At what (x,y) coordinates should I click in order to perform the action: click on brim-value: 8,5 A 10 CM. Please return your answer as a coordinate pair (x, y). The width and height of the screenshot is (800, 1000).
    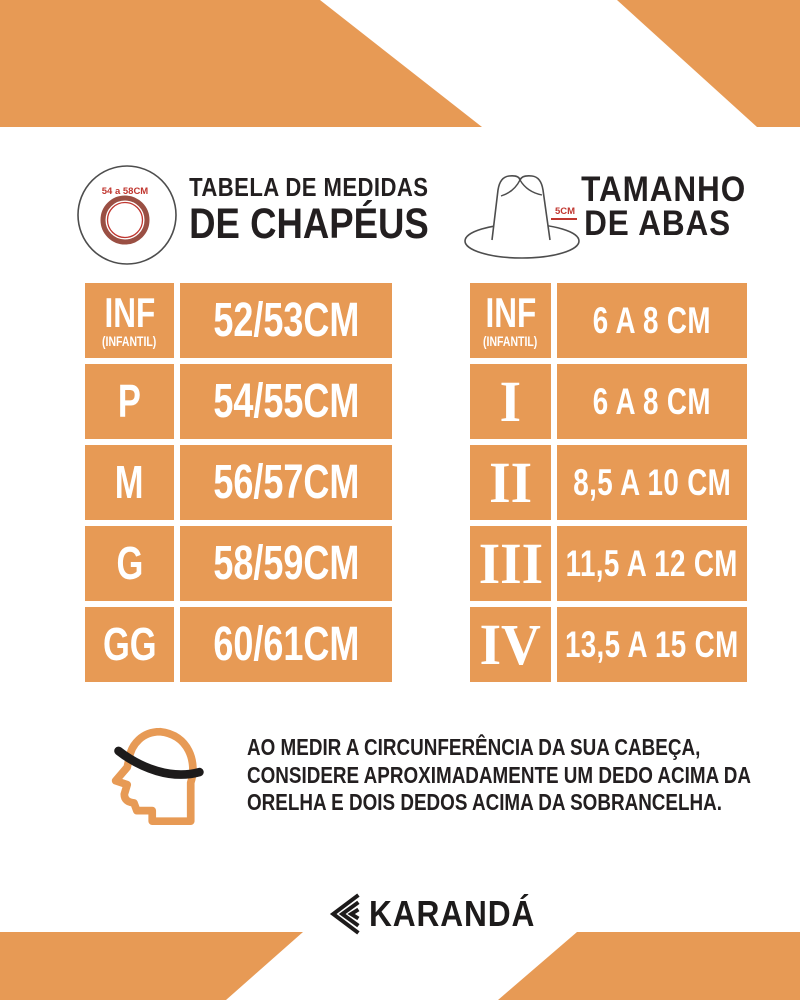
    Looking at the image, I should click on (652, 482).